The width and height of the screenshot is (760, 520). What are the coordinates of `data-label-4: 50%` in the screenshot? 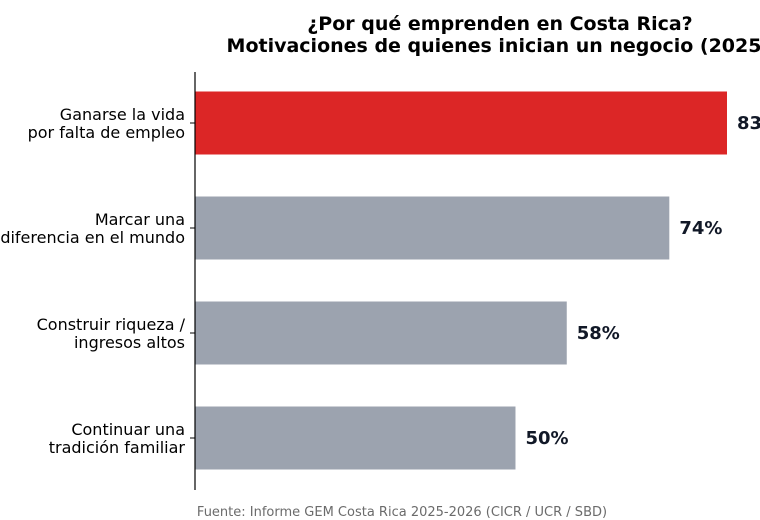 It's located at (546, 438).